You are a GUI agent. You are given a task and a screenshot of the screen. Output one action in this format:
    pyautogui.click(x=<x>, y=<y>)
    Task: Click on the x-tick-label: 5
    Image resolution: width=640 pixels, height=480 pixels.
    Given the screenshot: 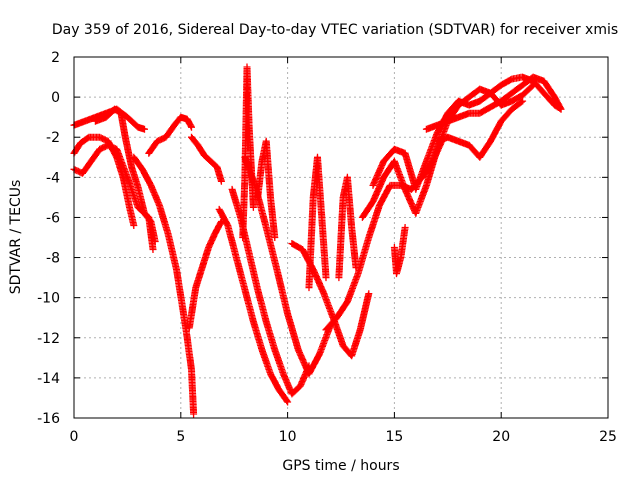 What is the action you would take?
    pyautogui.click(x=180, y=437)
    